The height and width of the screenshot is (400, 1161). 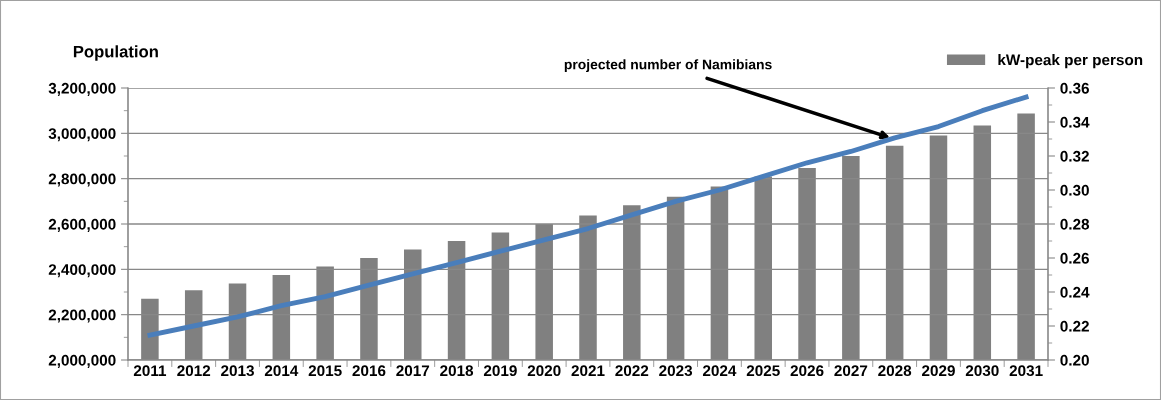 What do you see at coordinates (82, 361) in the screenshot?
I see `y-tick-label: 2,000,000` at bounding box center [82, 361].